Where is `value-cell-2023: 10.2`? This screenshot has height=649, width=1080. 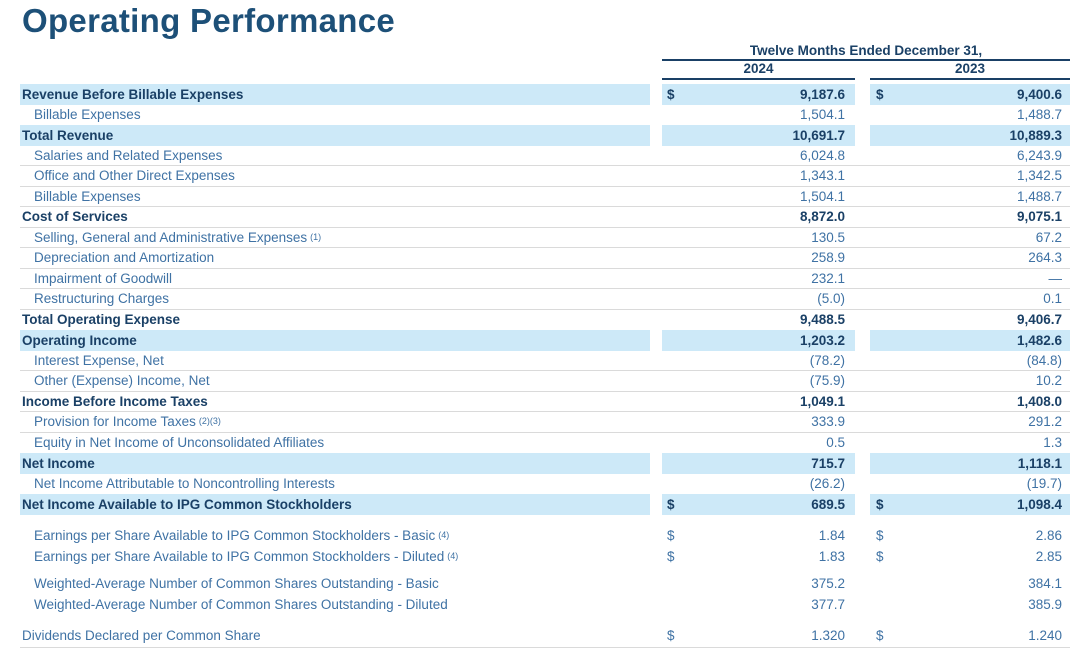
value-cell-2023: 10.2 is located at coordinates (970, 381).